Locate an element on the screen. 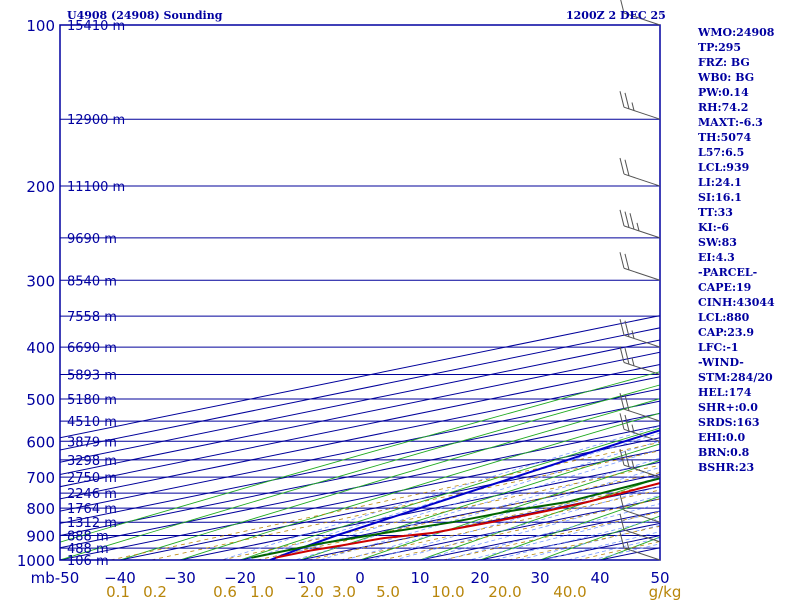  stat-line: HEL:174 is located at coordinates (725, 392).